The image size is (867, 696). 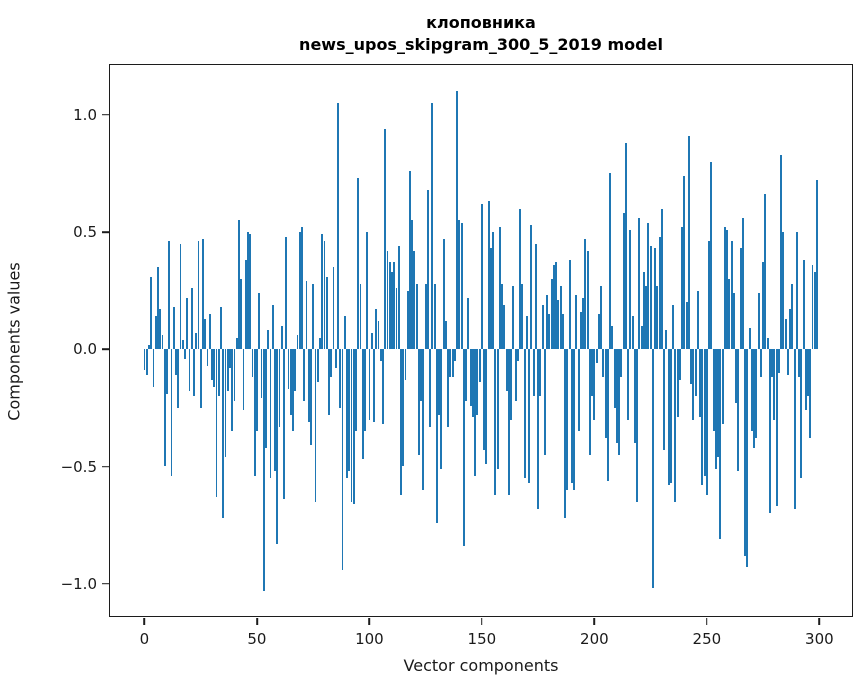 What do you see at coordinates (85, 349) in the screenshot?
I see `y-tick-label: 0.0` at bounding box center [85, 349].